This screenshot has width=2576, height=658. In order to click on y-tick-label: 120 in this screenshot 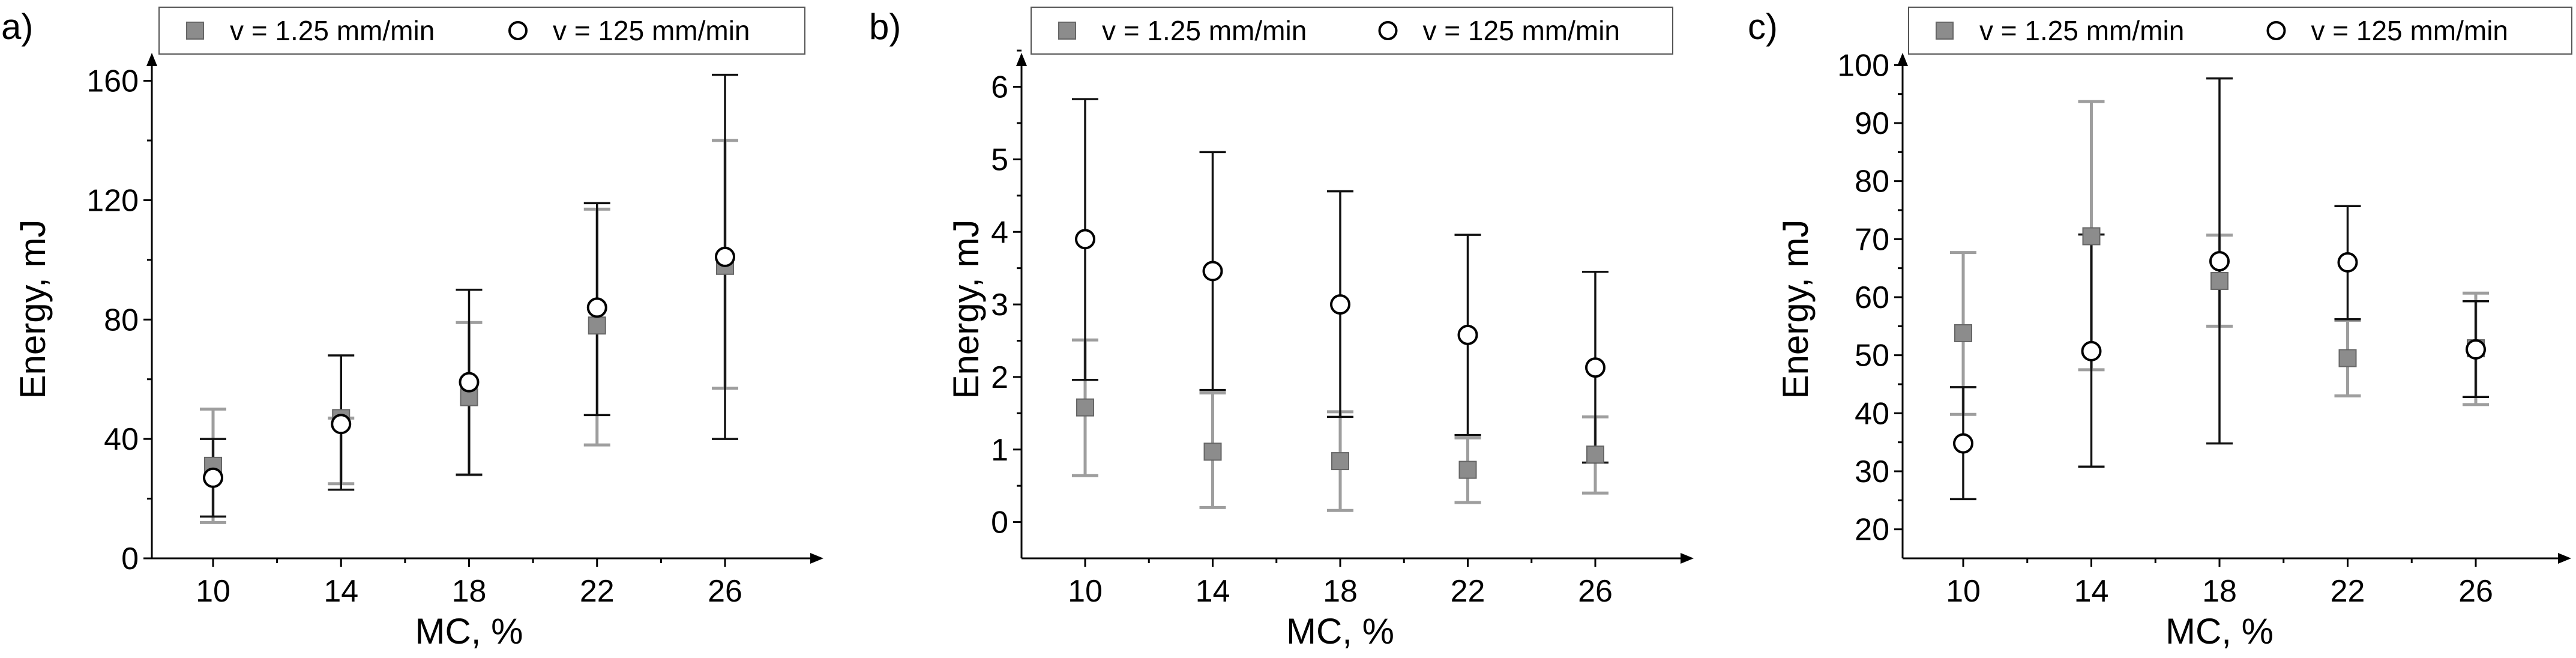, I will do `click(113, 200)`.